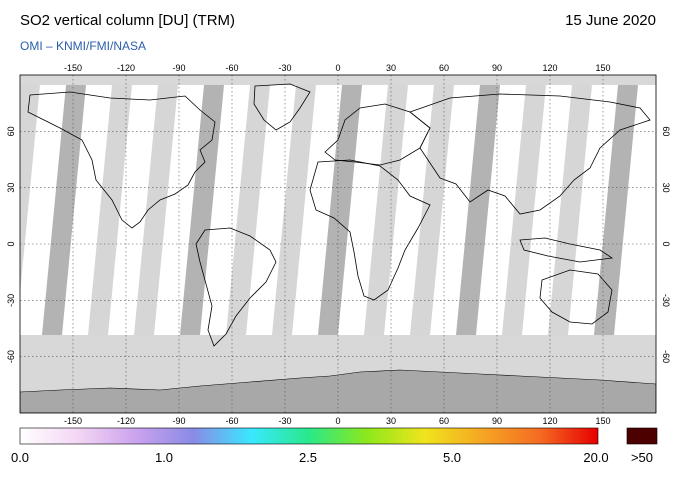 The image size is (676, 480). What do you see at coordinates (391, 421) in the screenshot?
I see `lon-tick-bottom: 30` at bounding box center [391, 421].